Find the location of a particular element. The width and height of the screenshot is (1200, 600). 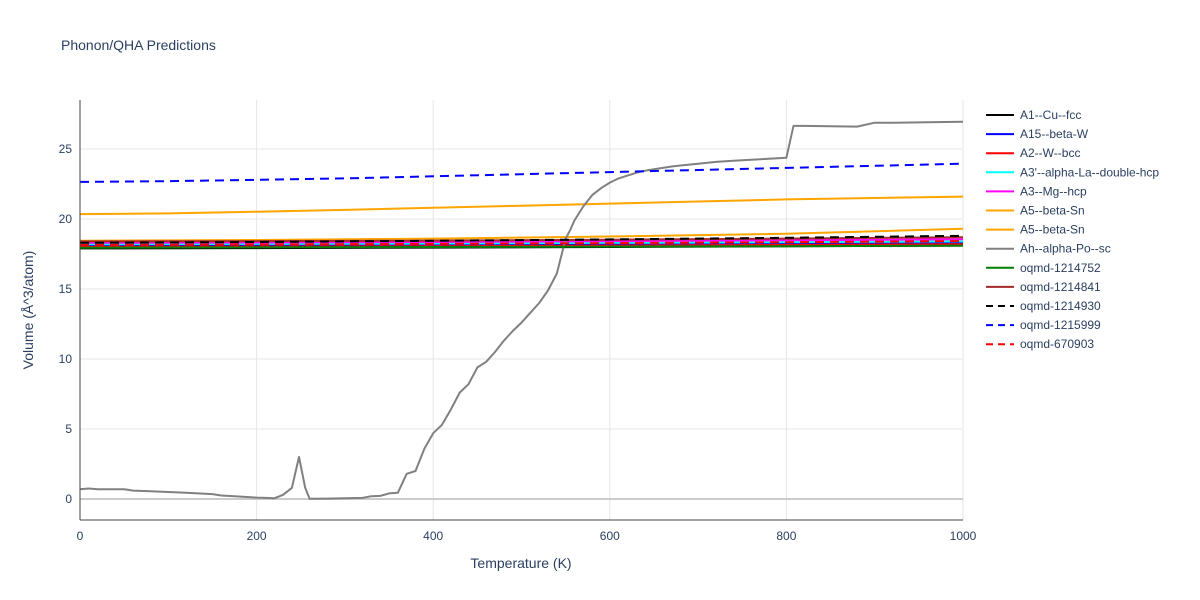

legend-item-label: A3'--alpha-La--double-hcp is located at coordinates (1089, 172).